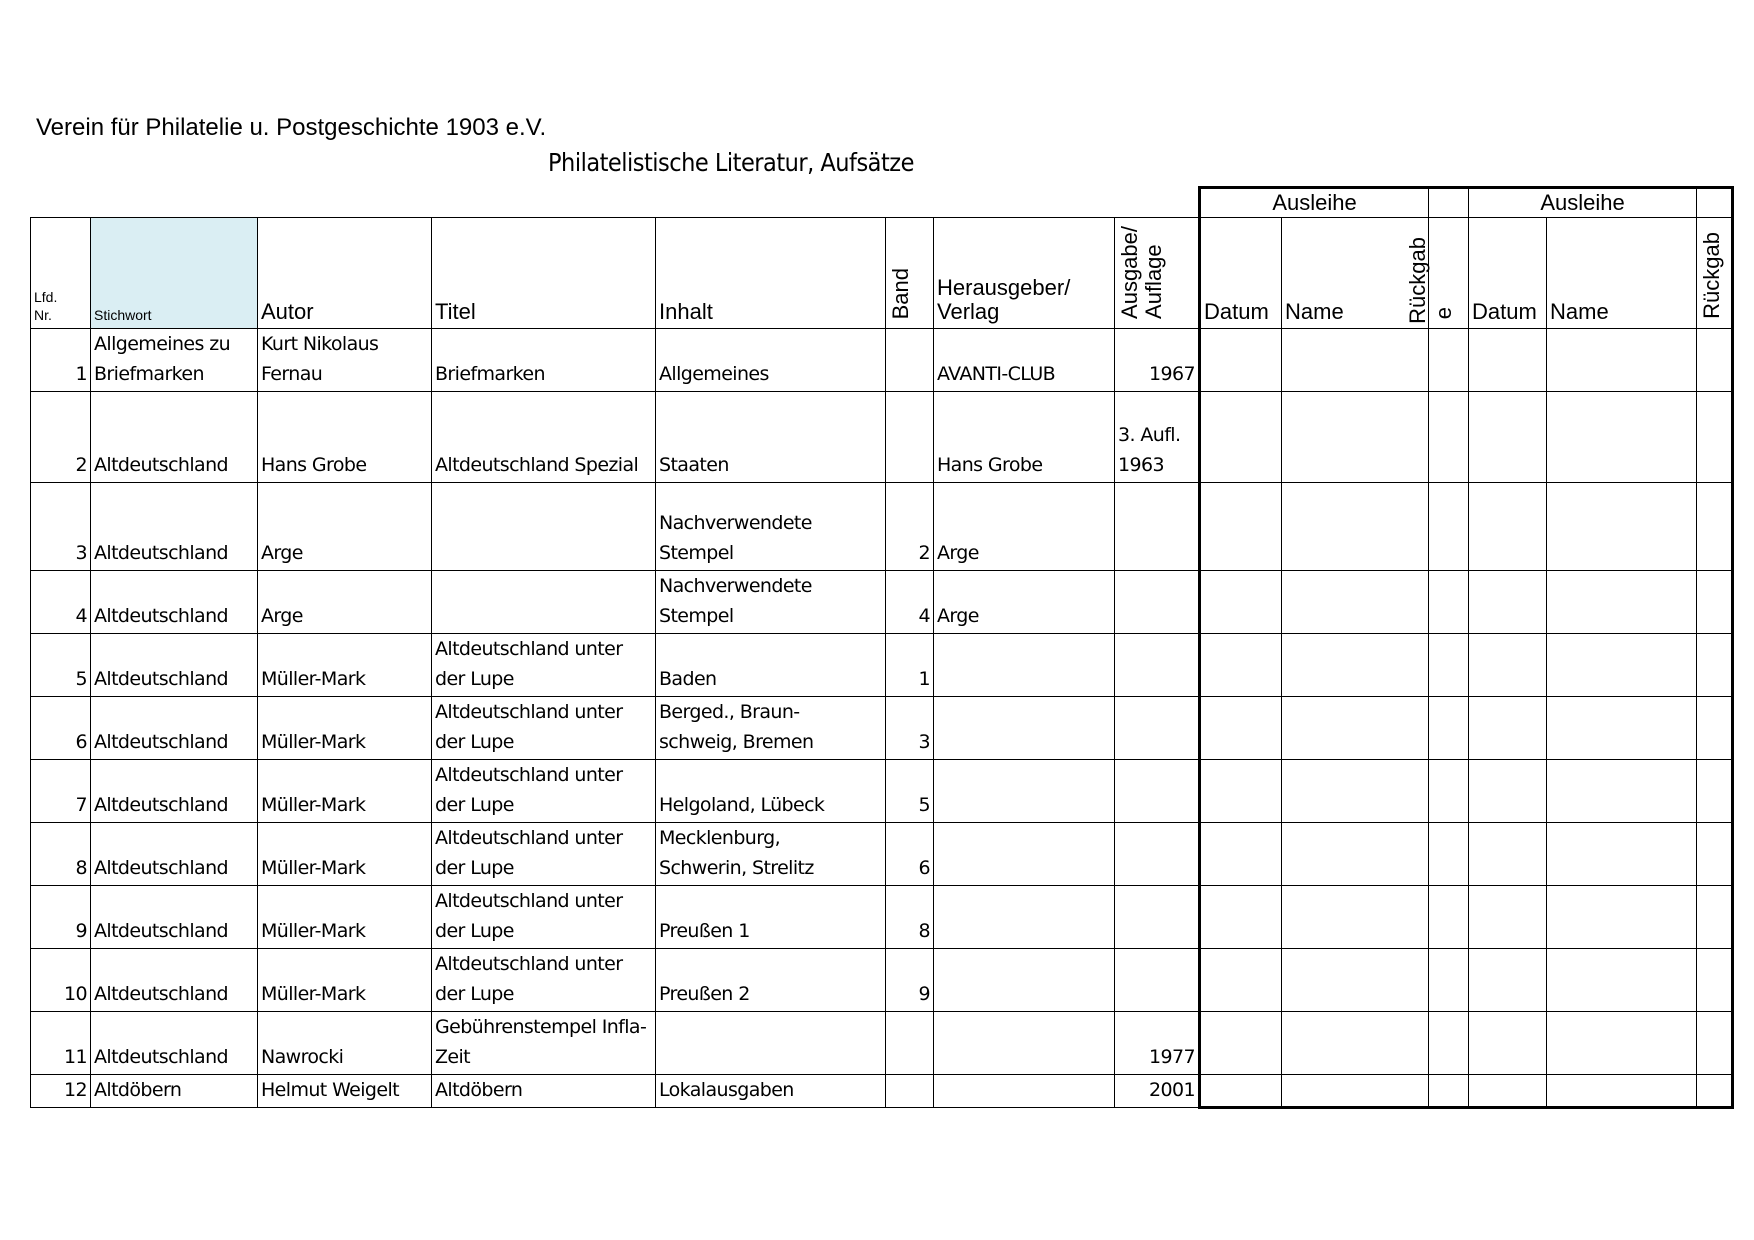  What do you see at coordinates (344, 1043) in the screenshot?
I see `cell-autor: Nawrocki` at bounding box center [344, 1043].